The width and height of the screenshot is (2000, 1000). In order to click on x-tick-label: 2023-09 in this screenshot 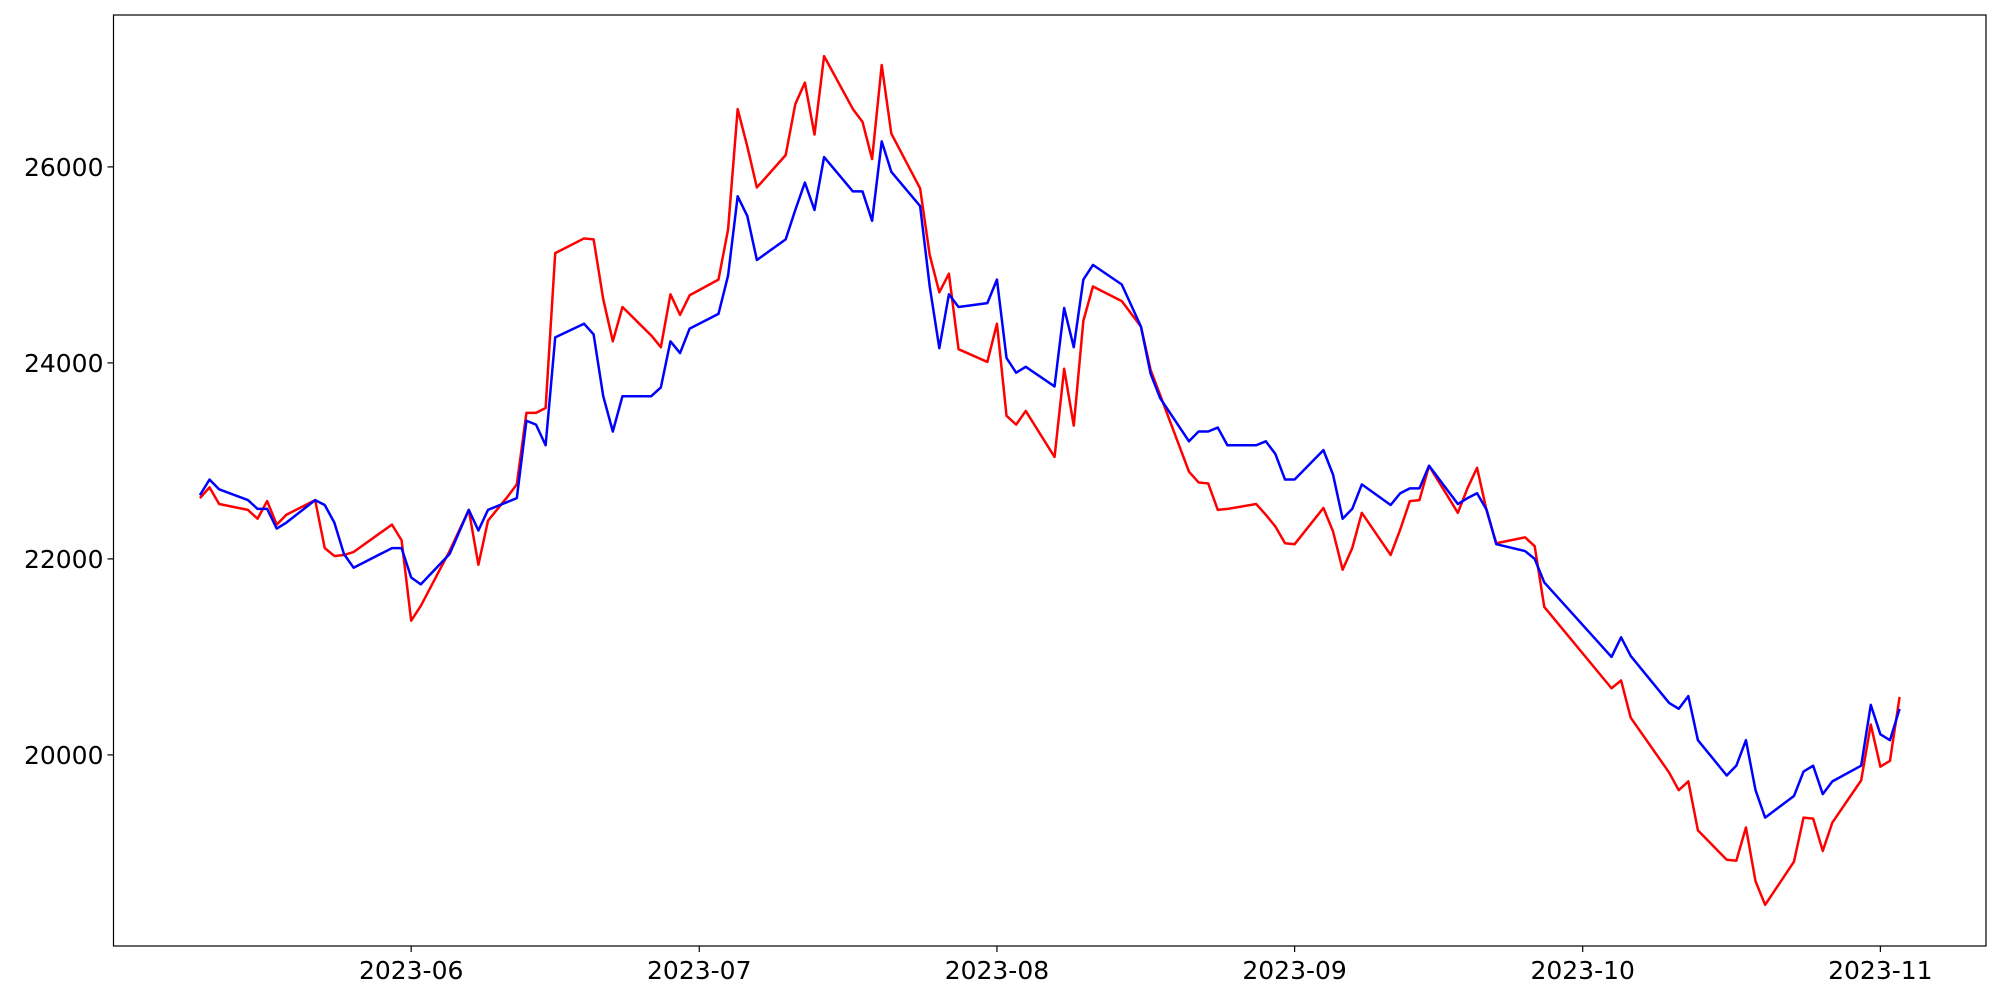, I will do `click(1294, 970)`.